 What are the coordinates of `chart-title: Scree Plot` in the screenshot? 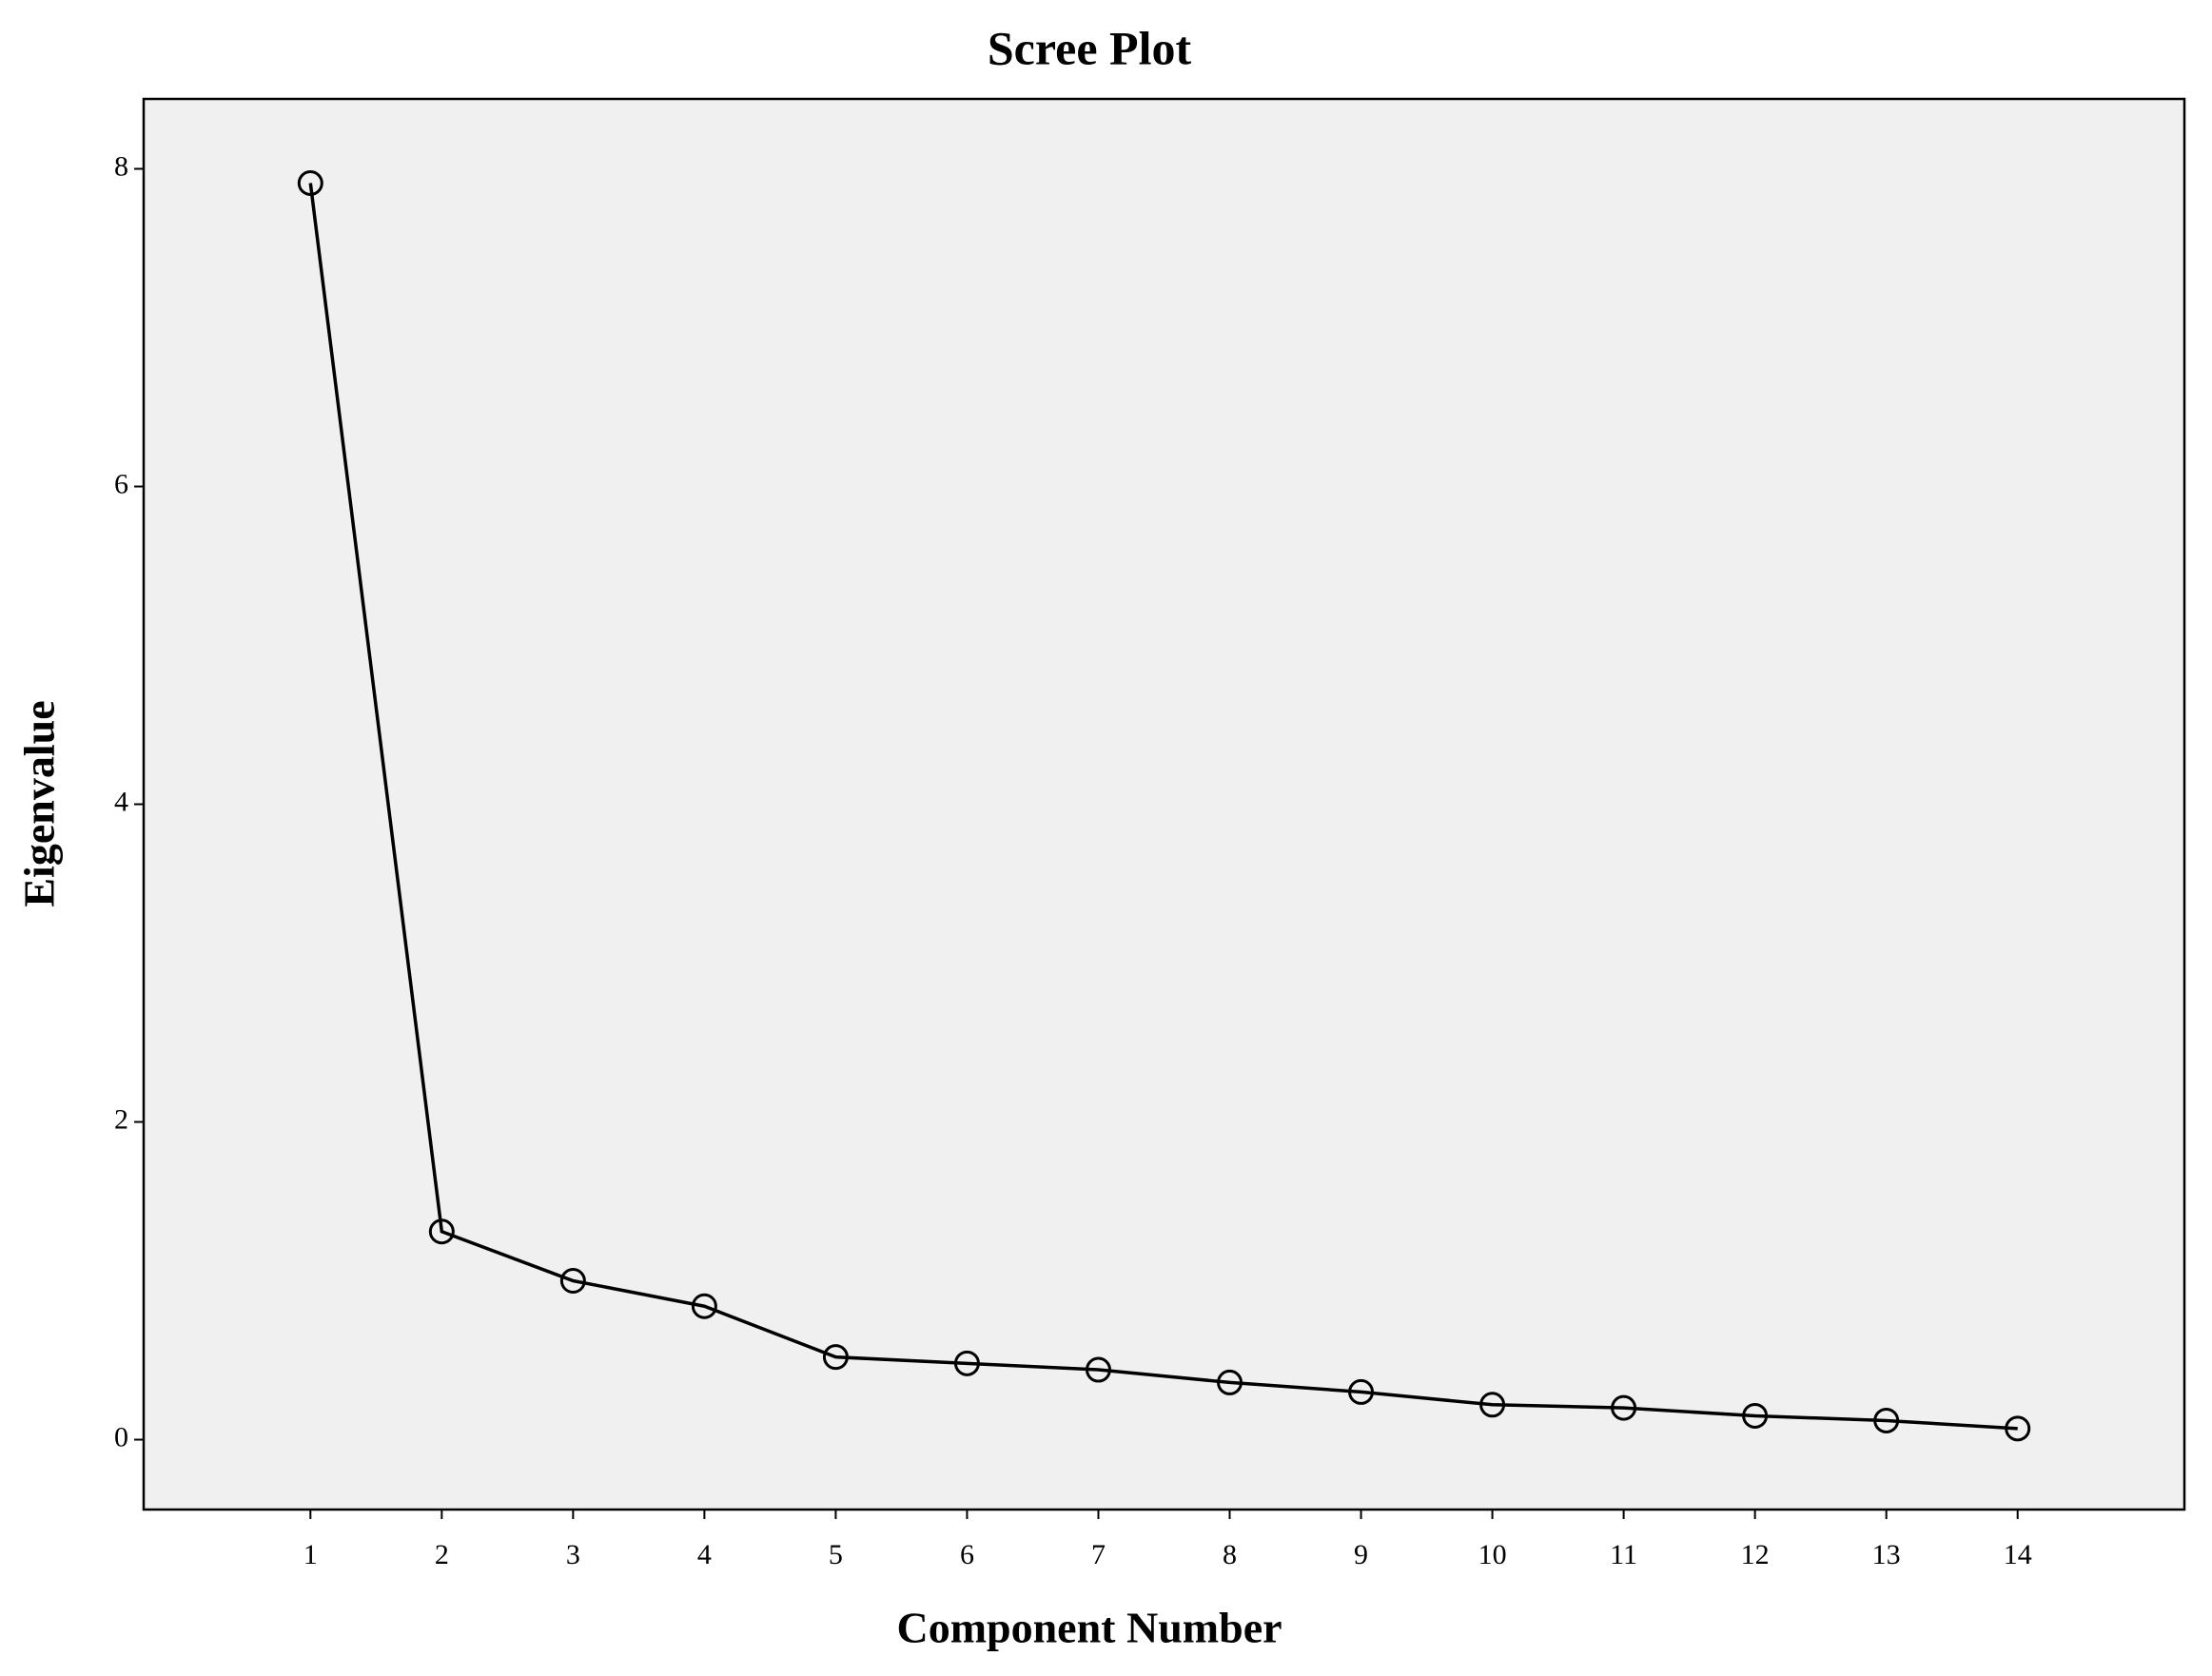 It's located at (1090, 48).